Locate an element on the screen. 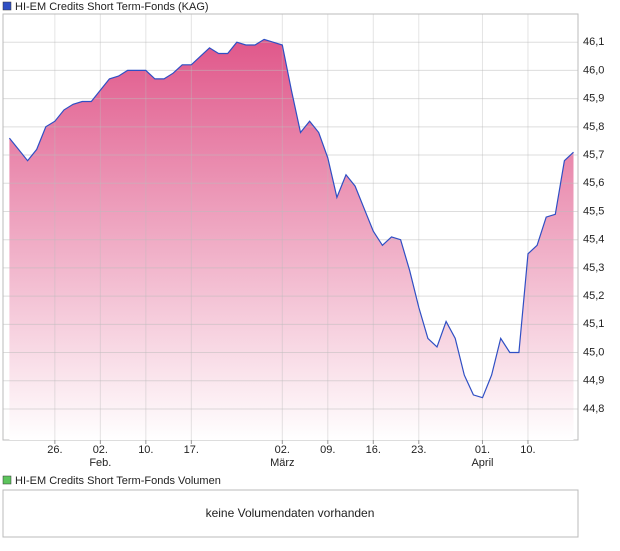  y-tick-label: 44,8 is located at coordinates (593, 409).